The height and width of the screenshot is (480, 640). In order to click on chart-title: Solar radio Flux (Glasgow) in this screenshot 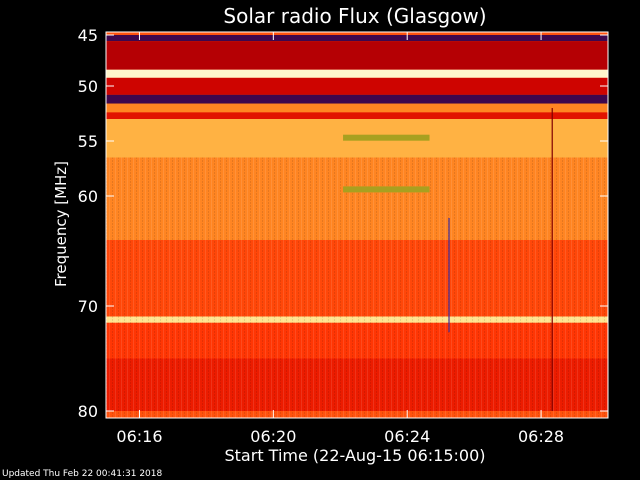, I will do `click(354, 16)`.